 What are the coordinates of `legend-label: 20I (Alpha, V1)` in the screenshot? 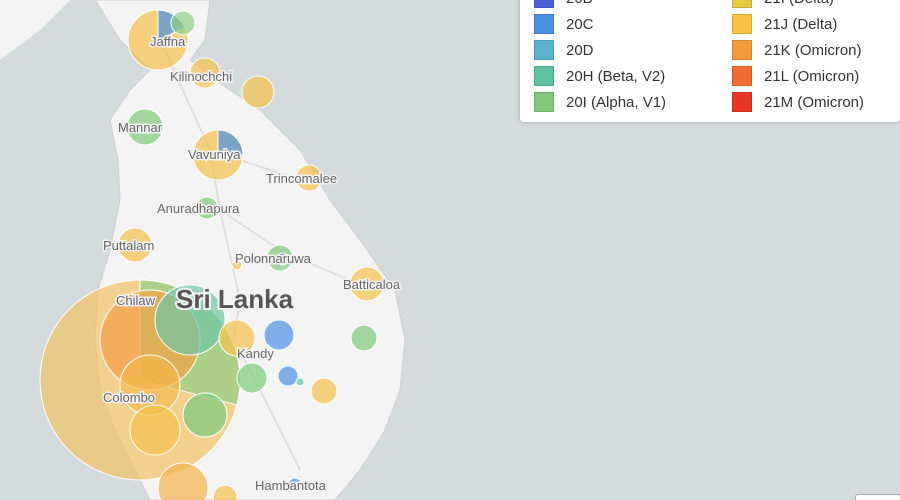 It's located at (616, 102).